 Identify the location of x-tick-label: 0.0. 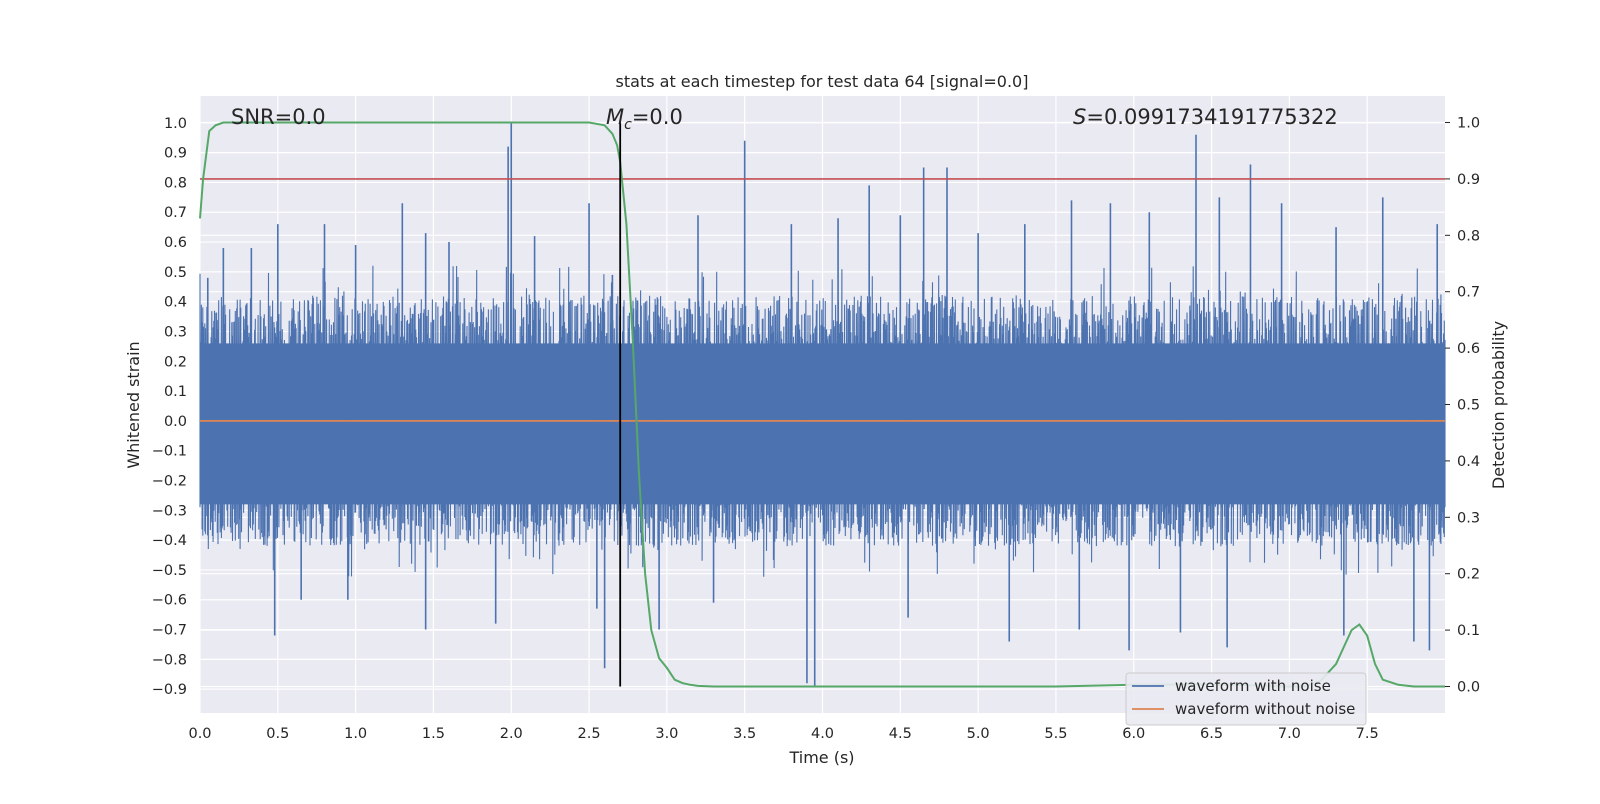
(199, 734).